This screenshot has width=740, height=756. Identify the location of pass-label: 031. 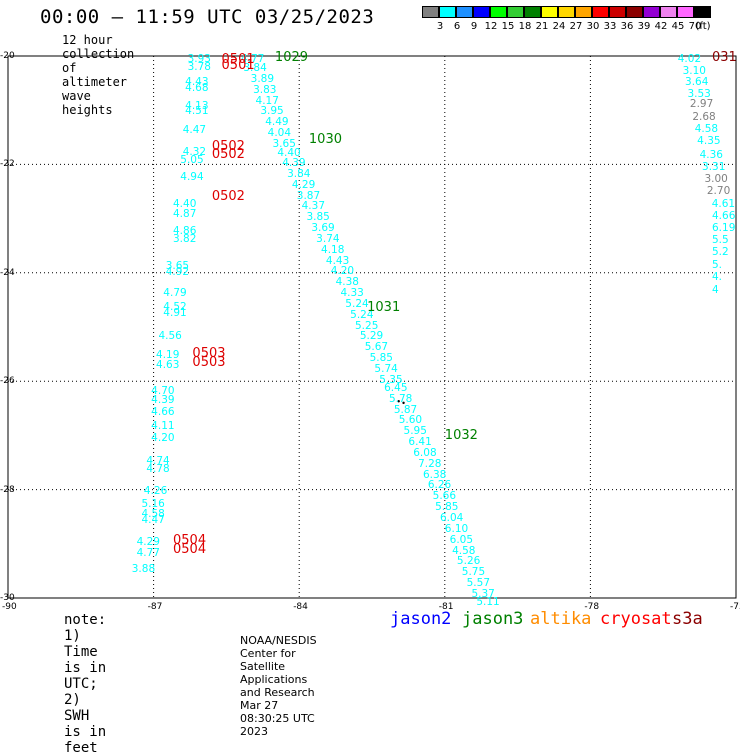
(724, 57).